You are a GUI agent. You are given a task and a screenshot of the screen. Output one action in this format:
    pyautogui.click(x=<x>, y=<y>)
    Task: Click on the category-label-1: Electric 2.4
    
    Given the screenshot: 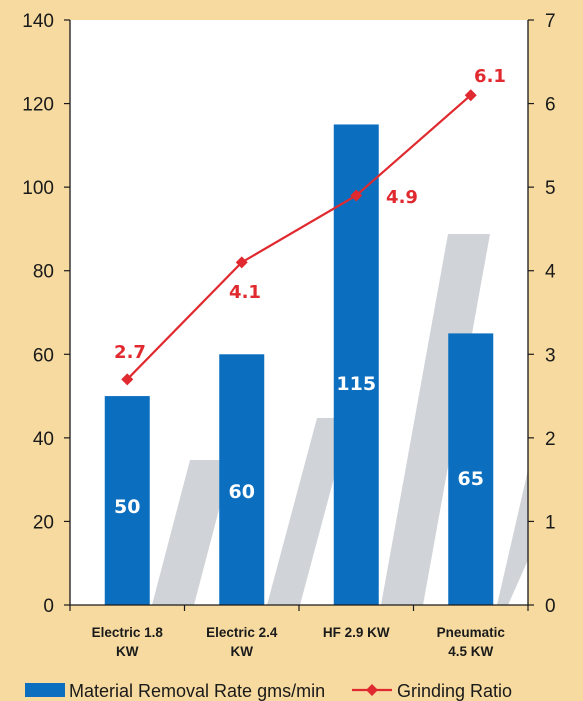 What is the action you would take?
    pyautogui.click(x=242, y=632)
    